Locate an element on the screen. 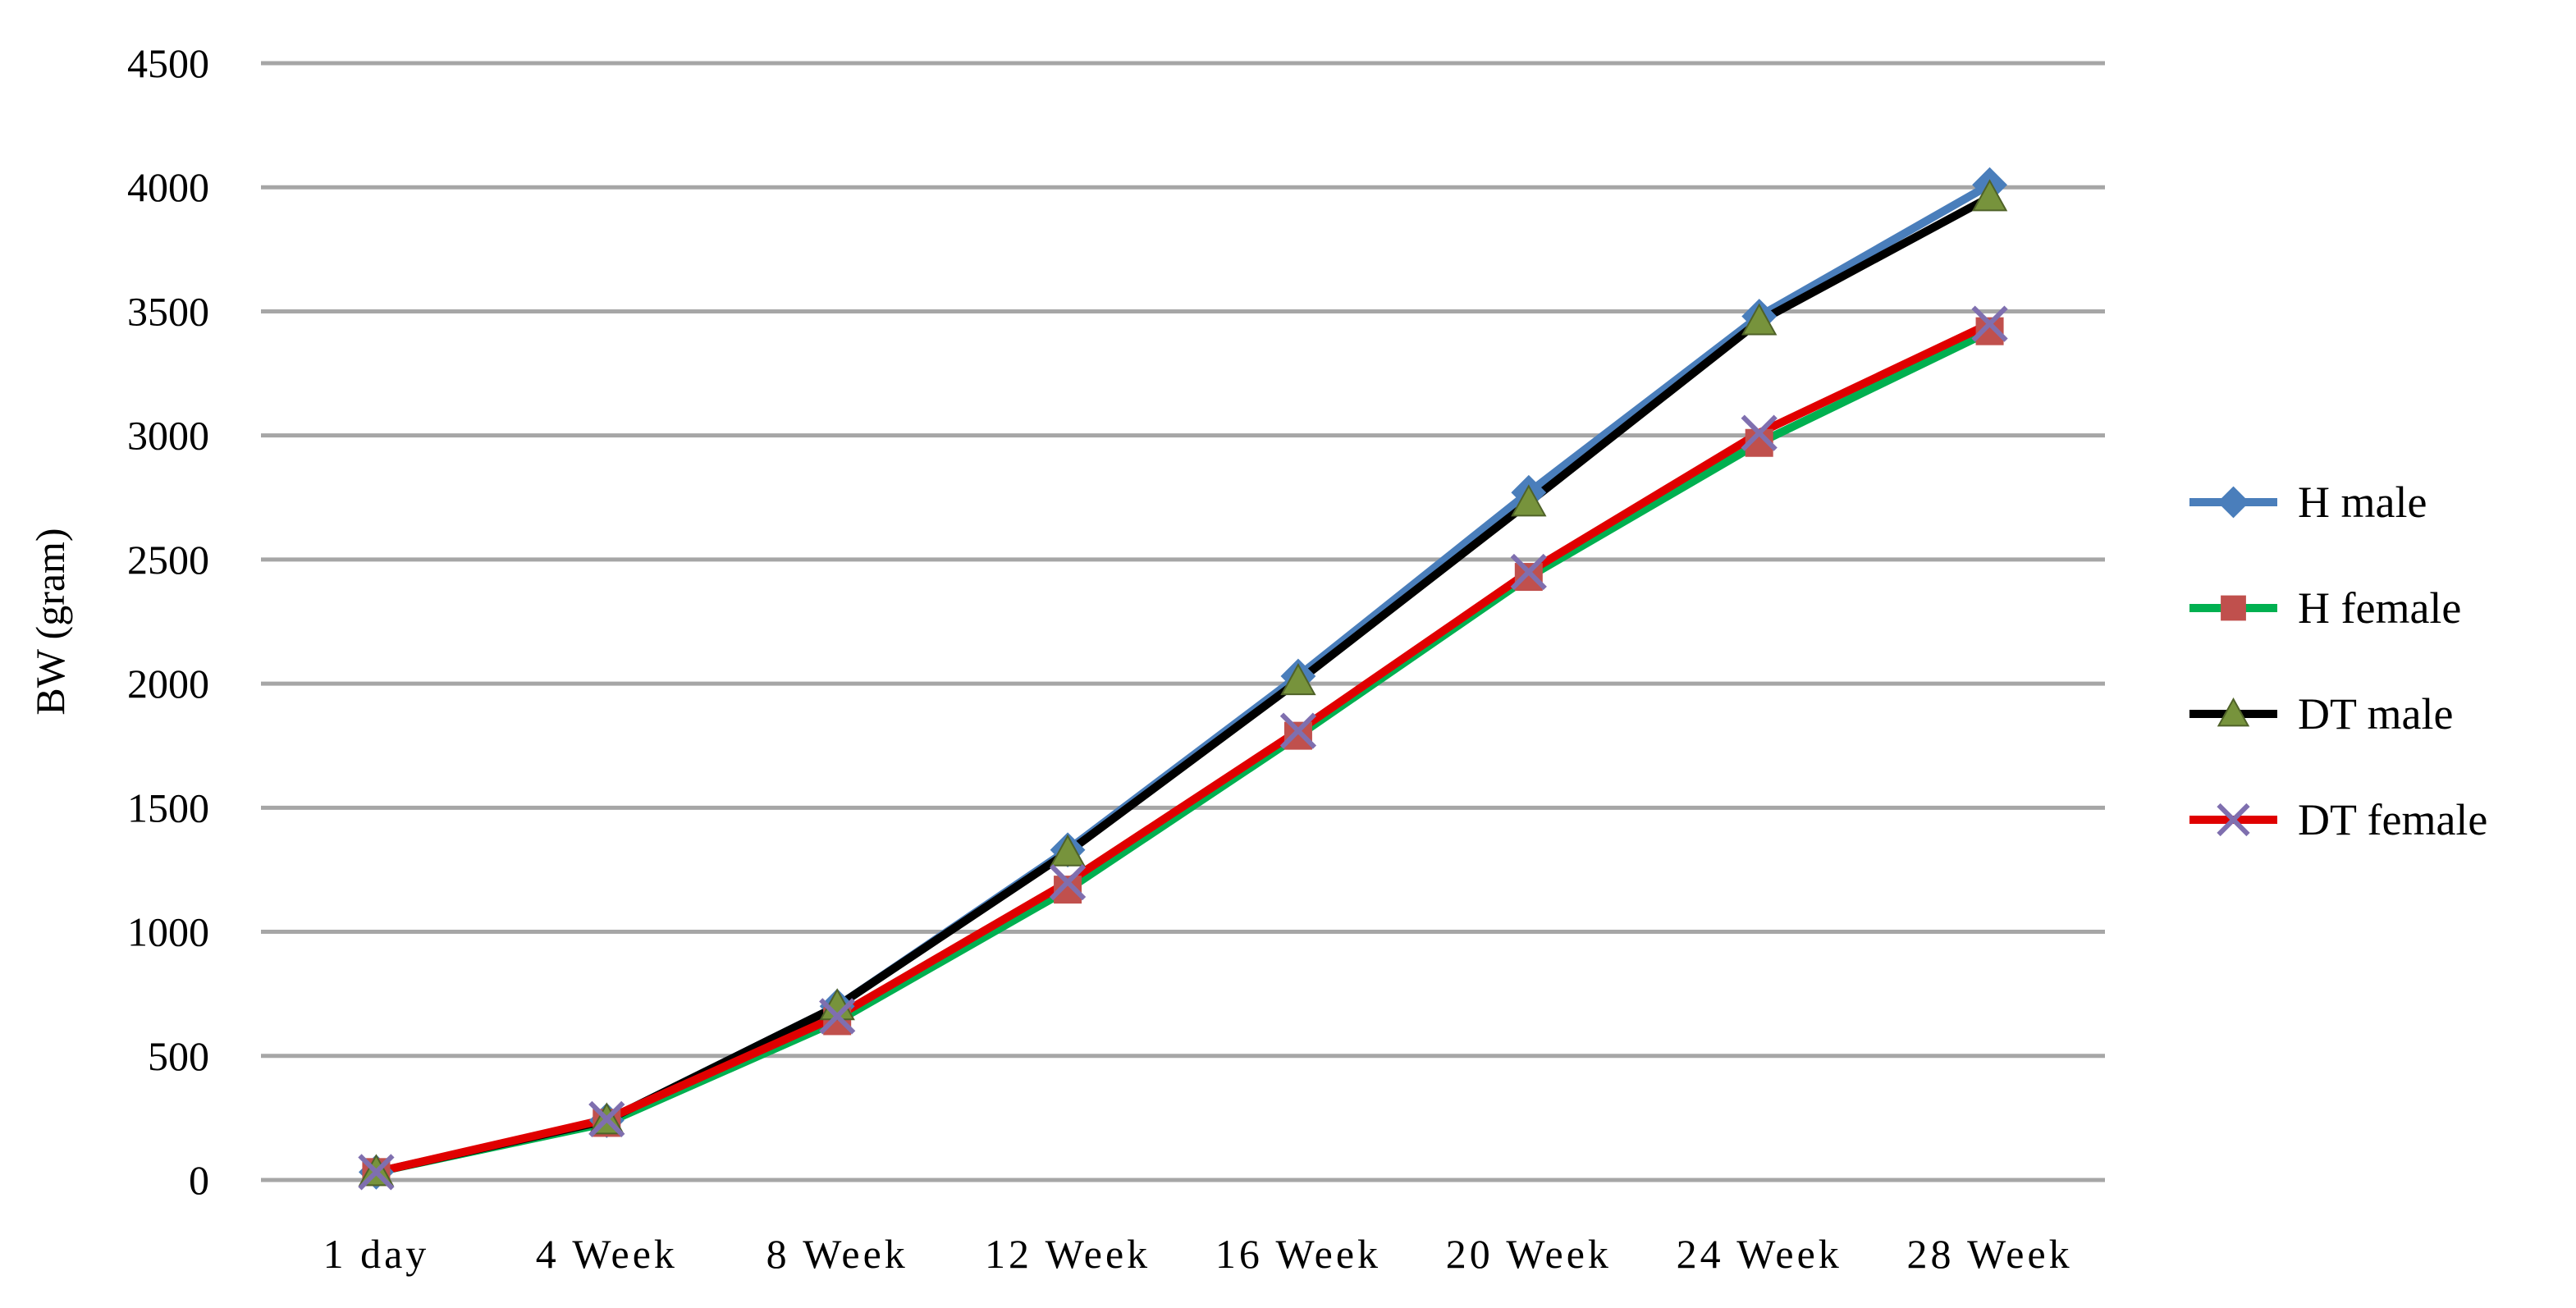 The width and height of the screenshot is (2576, 1308). y-tick-label: 500 is located at coordinates (178, 1056).